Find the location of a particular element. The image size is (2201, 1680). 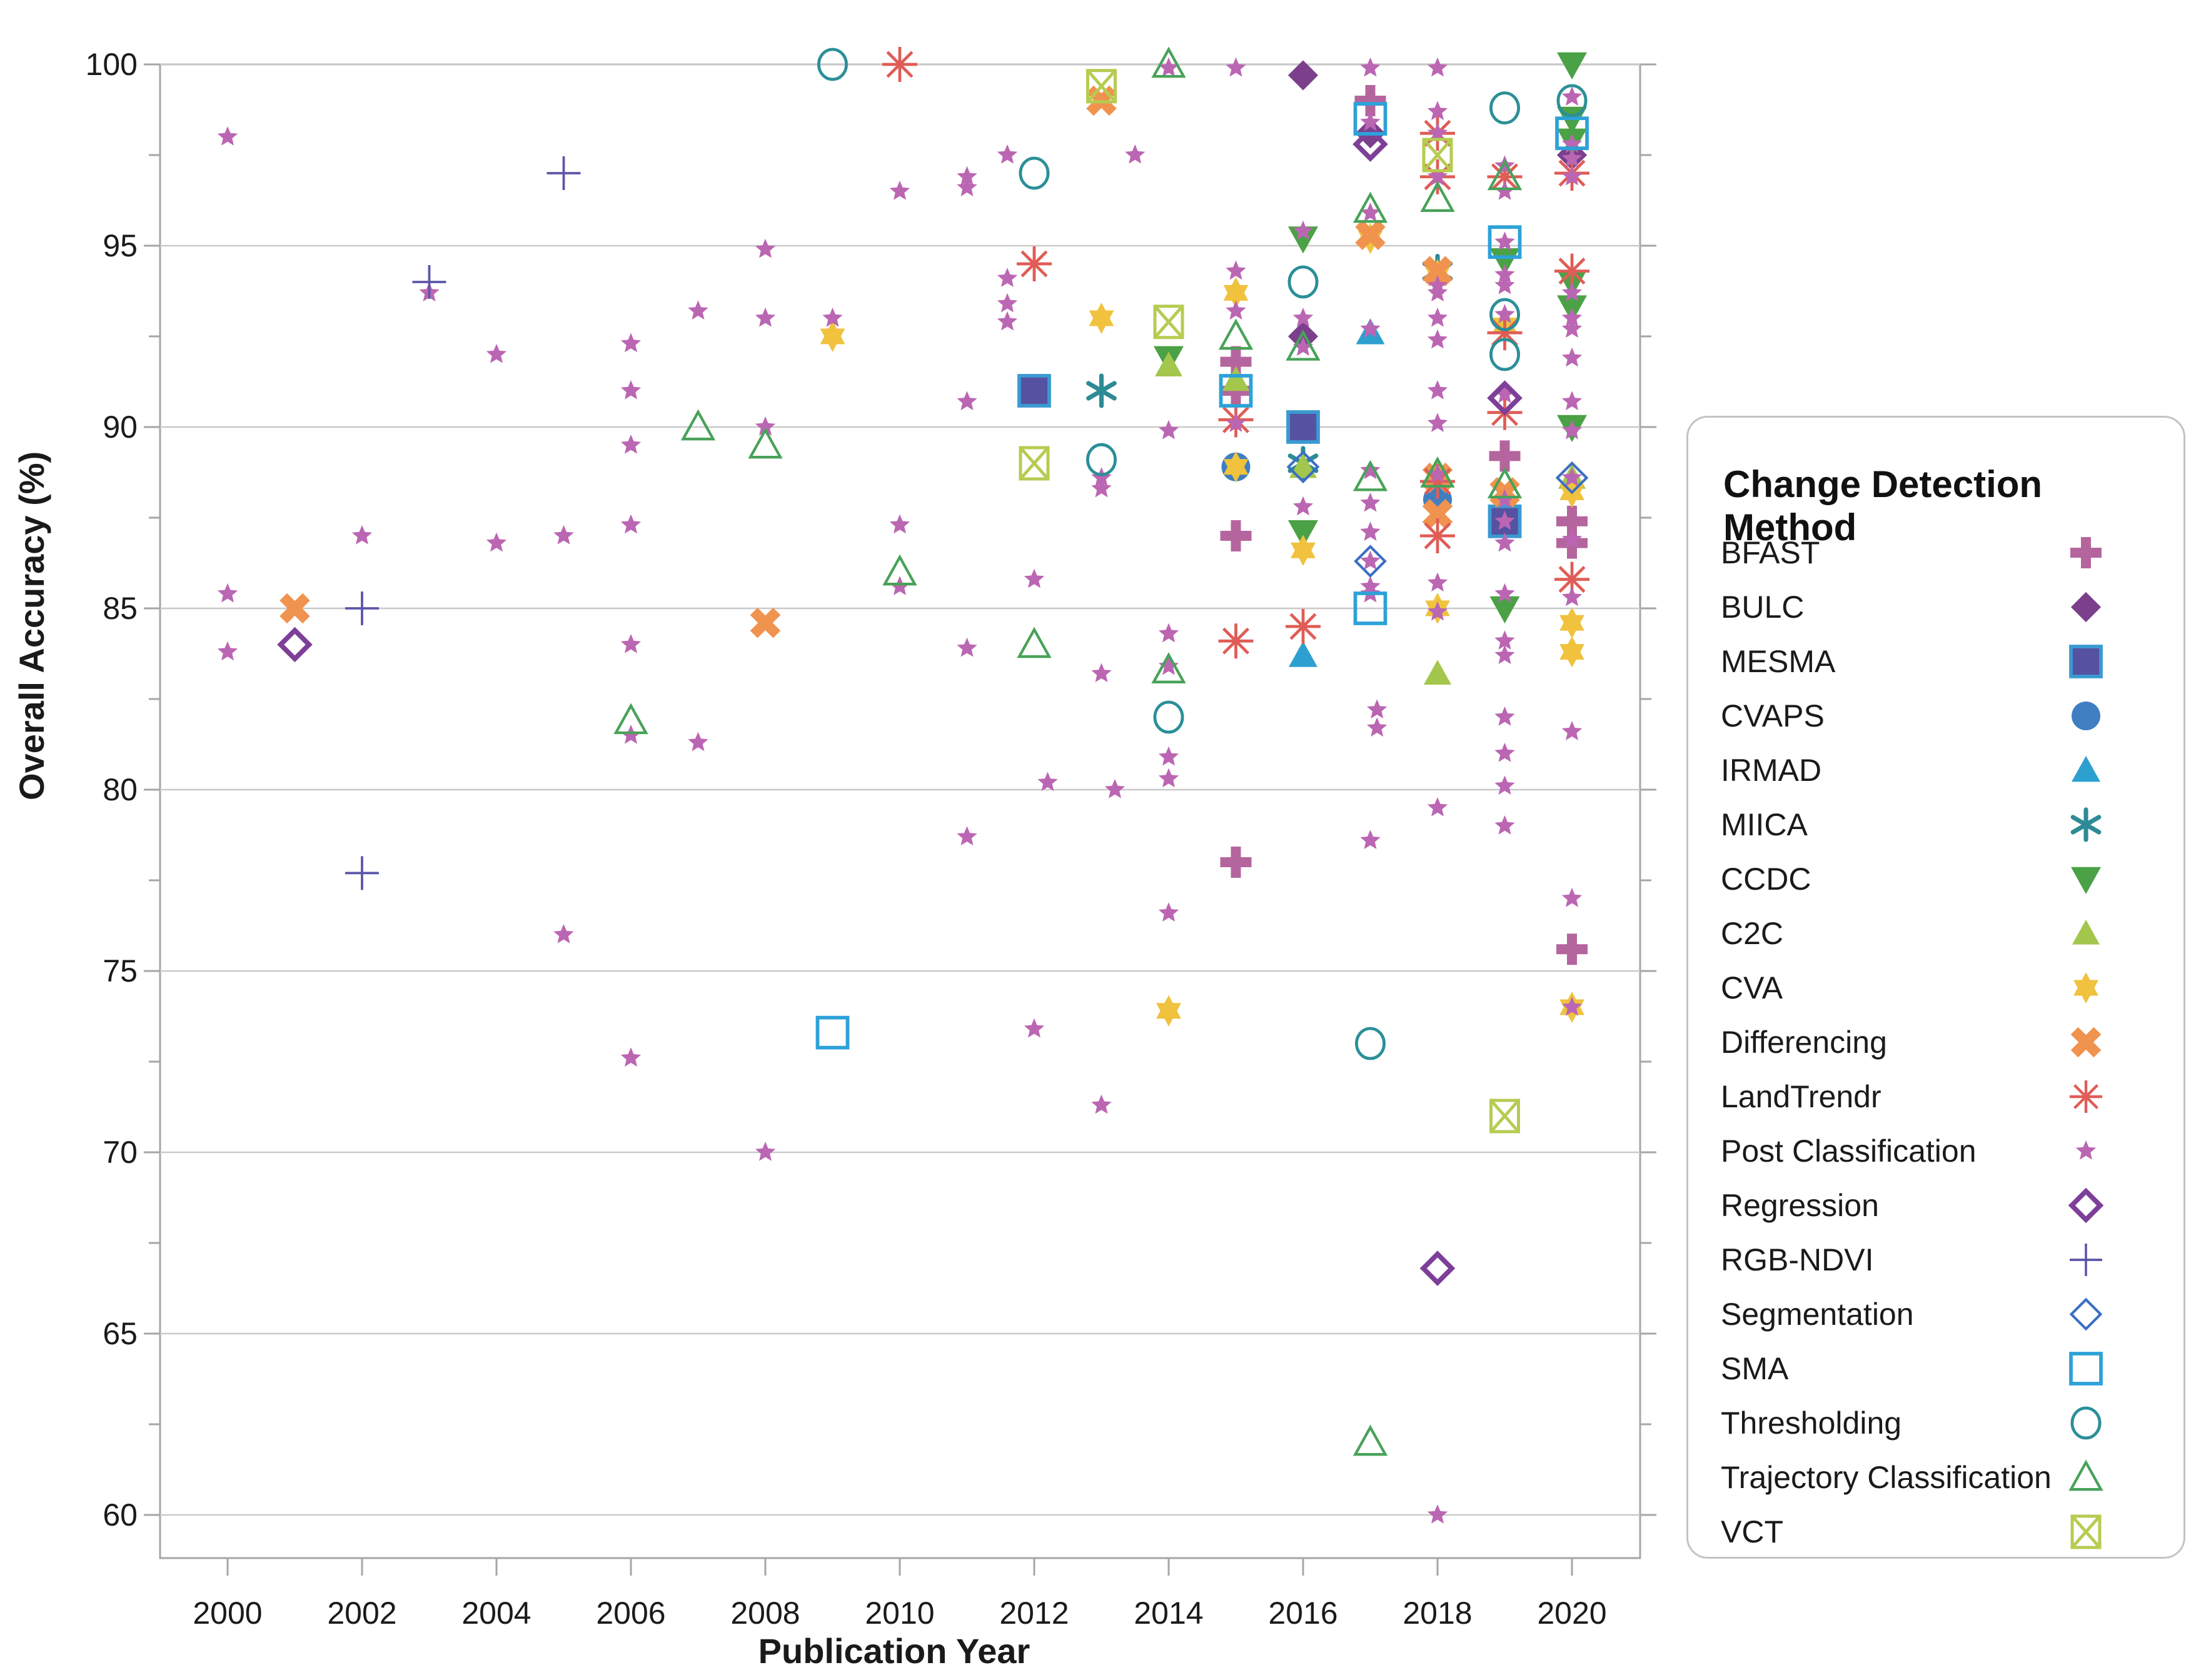

svg-text: 2010 is located at coordinates (899, 1613).